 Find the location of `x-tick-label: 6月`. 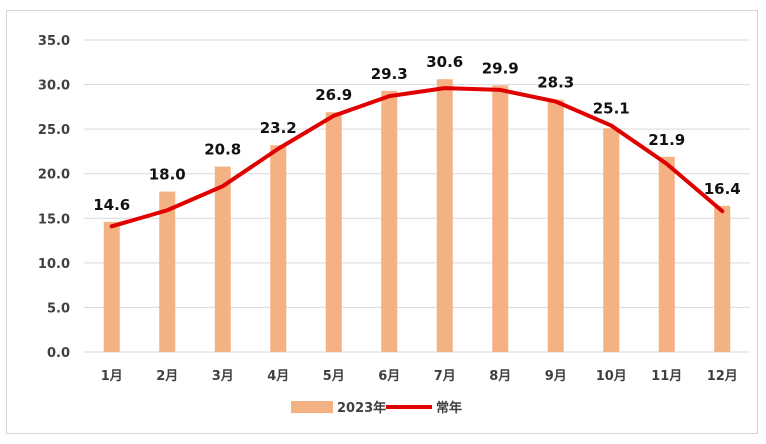

x-tick-label: 6月 is located at coordinates (389, 376).